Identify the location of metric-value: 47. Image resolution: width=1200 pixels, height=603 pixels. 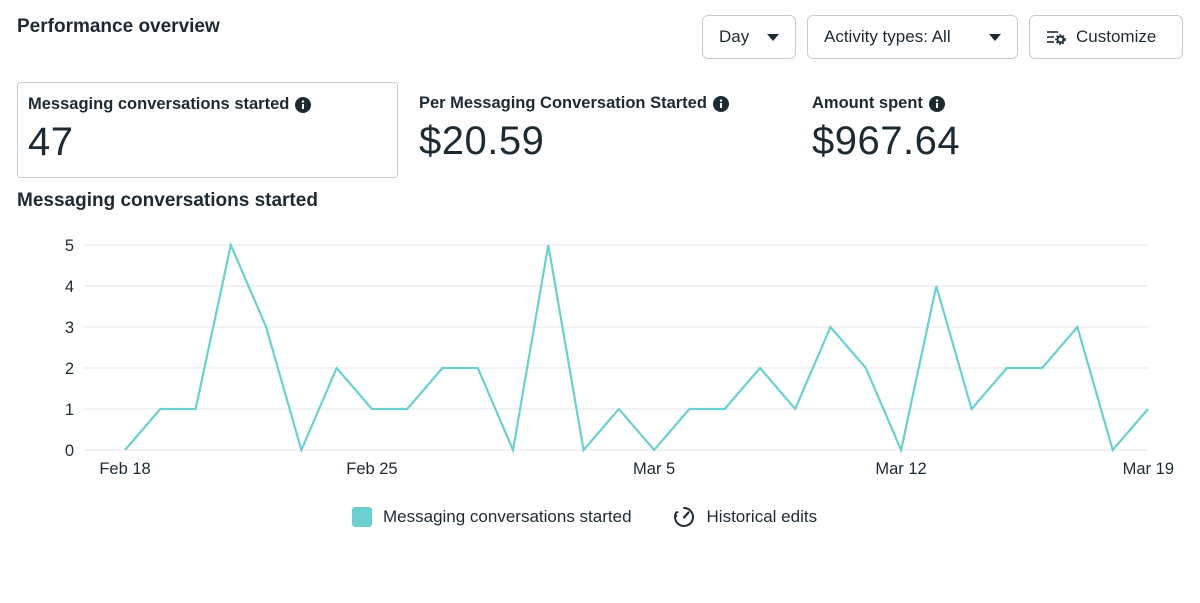
(51, 142).